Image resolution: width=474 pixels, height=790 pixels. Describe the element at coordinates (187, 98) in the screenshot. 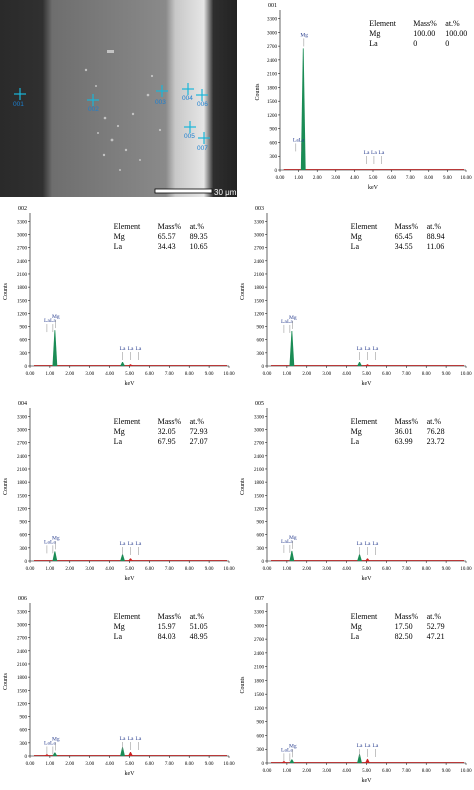

I see `point-label: 004` at that location.